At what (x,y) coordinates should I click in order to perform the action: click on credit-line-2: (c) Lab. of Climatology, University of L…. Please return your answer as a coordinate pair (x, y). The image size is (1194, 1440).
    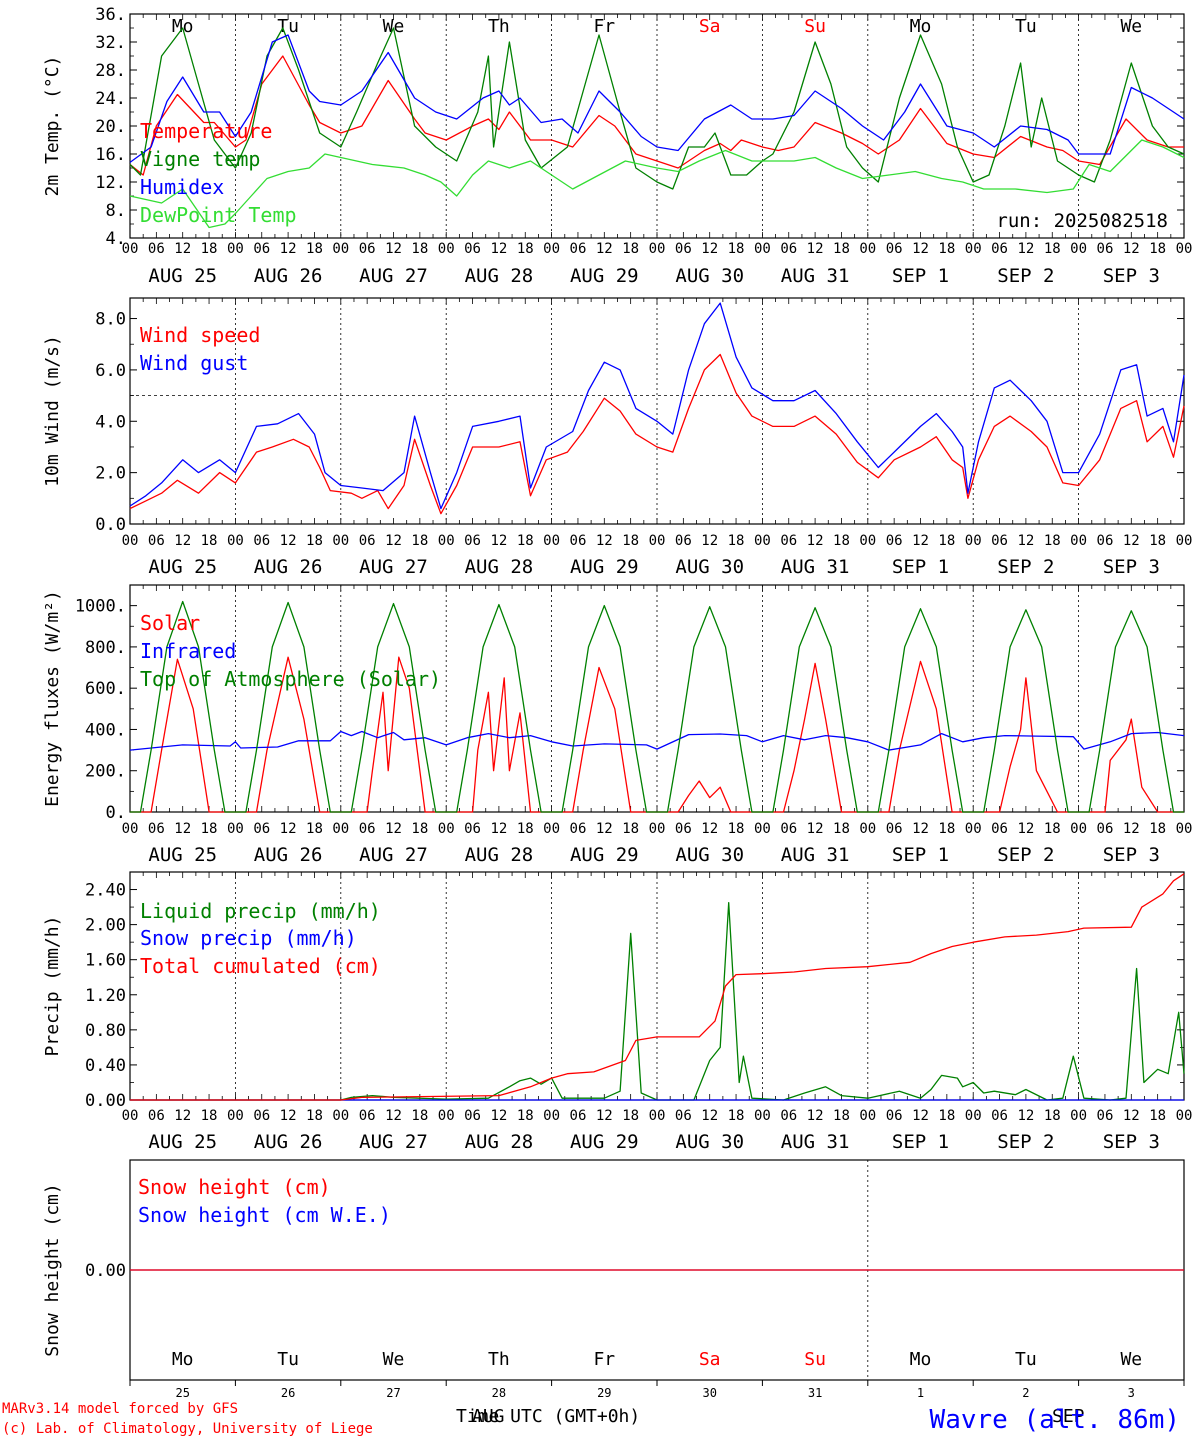
    Looking at the image, I should click on (187, 1429).